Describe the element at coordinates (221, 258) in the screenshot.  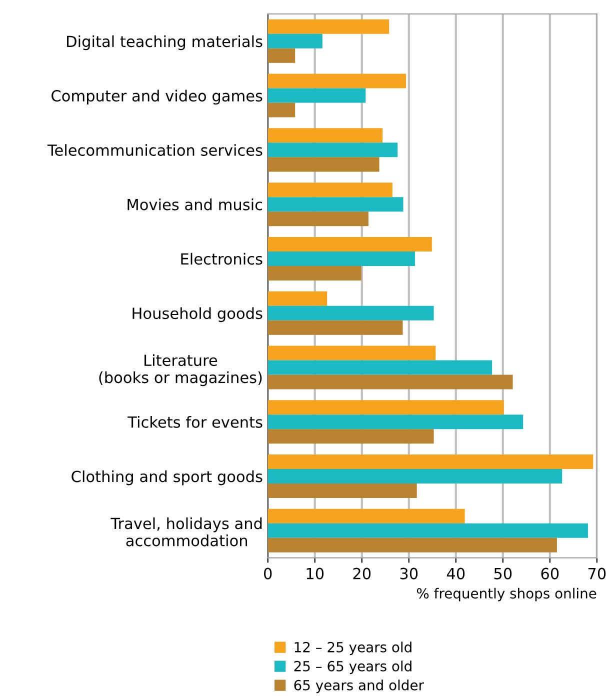
I see `y-tick-label: Electronics` at that location.